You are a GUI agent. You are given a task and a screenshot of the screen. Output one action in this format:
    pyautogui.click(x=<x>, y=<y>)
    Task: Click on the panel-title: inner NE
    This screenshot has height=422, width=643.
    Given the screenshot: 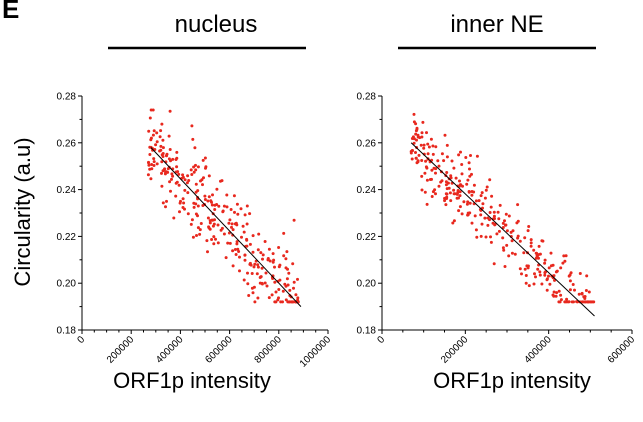 What is the action you would take?
    pyautogui.click(x=496, y=24)
    